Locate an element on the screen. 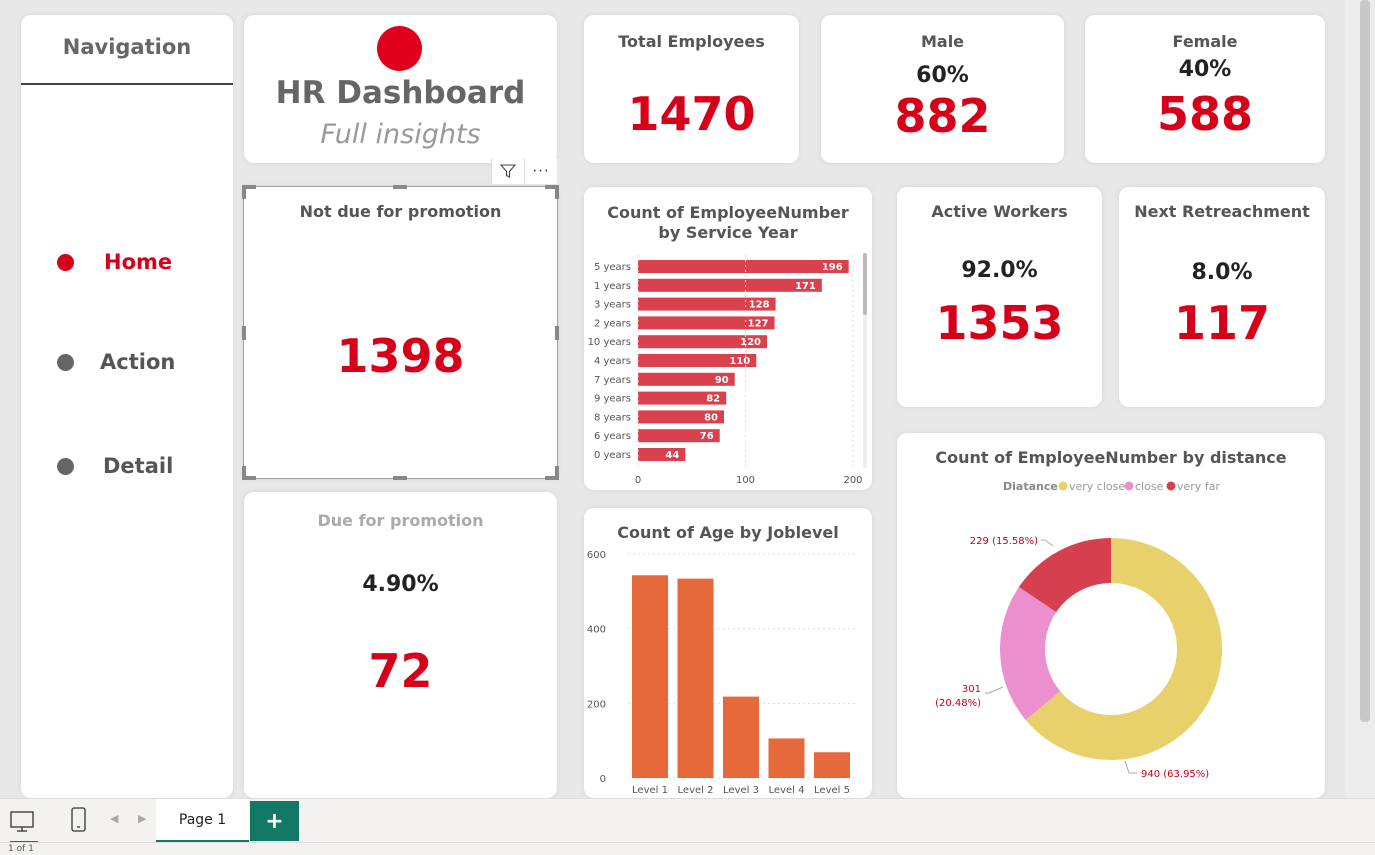 This screenshot has height=855, width=1375. kpi-total-employees: Total Employees 1470 is located at coordinates (691, 89).